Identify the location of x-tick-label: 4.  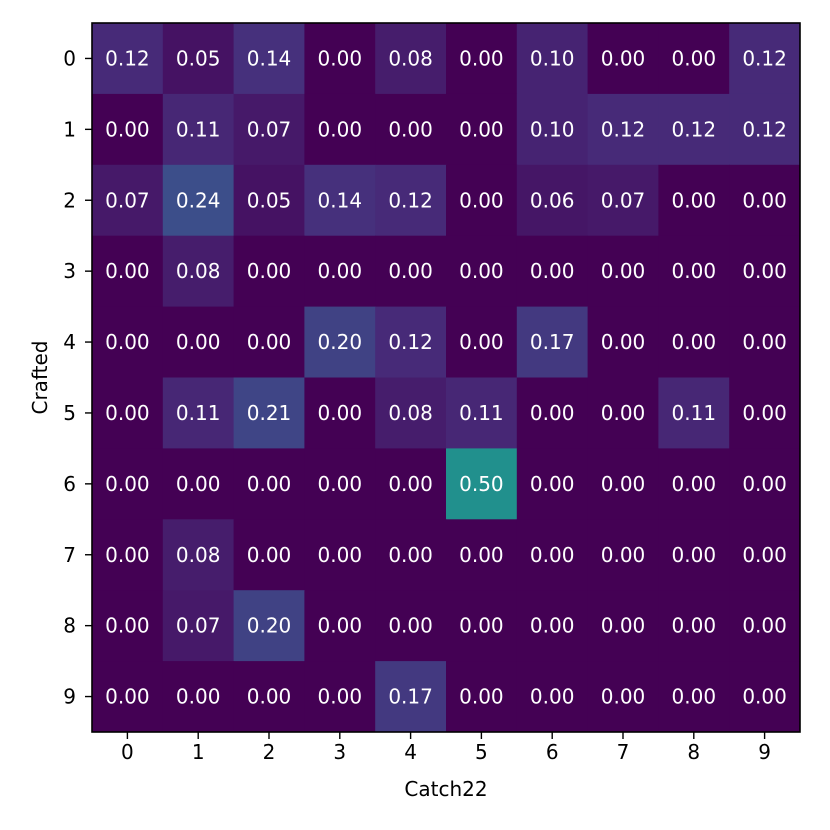
(410, 752).